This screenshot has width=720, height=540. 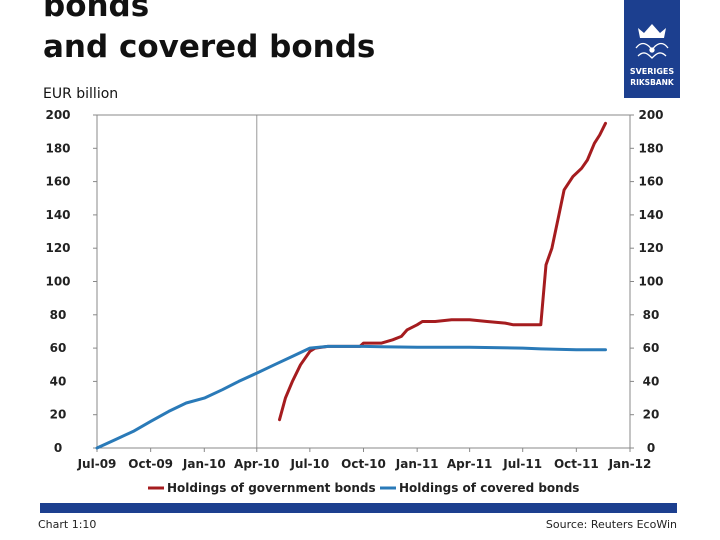 I want to click on x-tick-label: Apr-11, so click(x=469, y=464).